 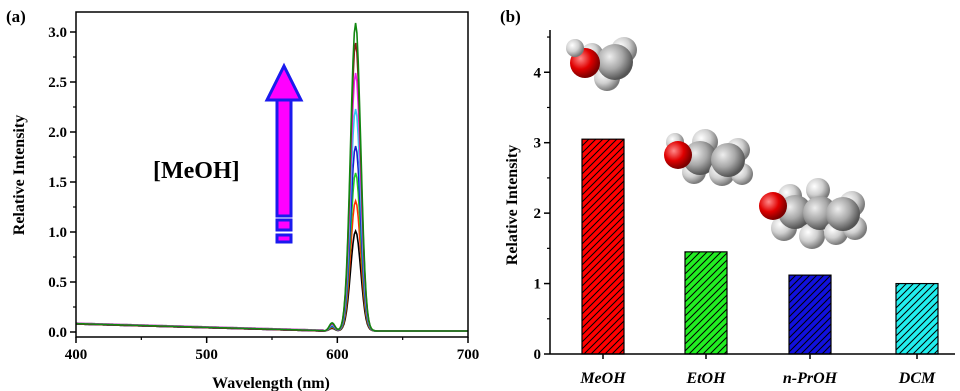 I want to click on y-tick-label: 1.5, so click(x=57, y=183).